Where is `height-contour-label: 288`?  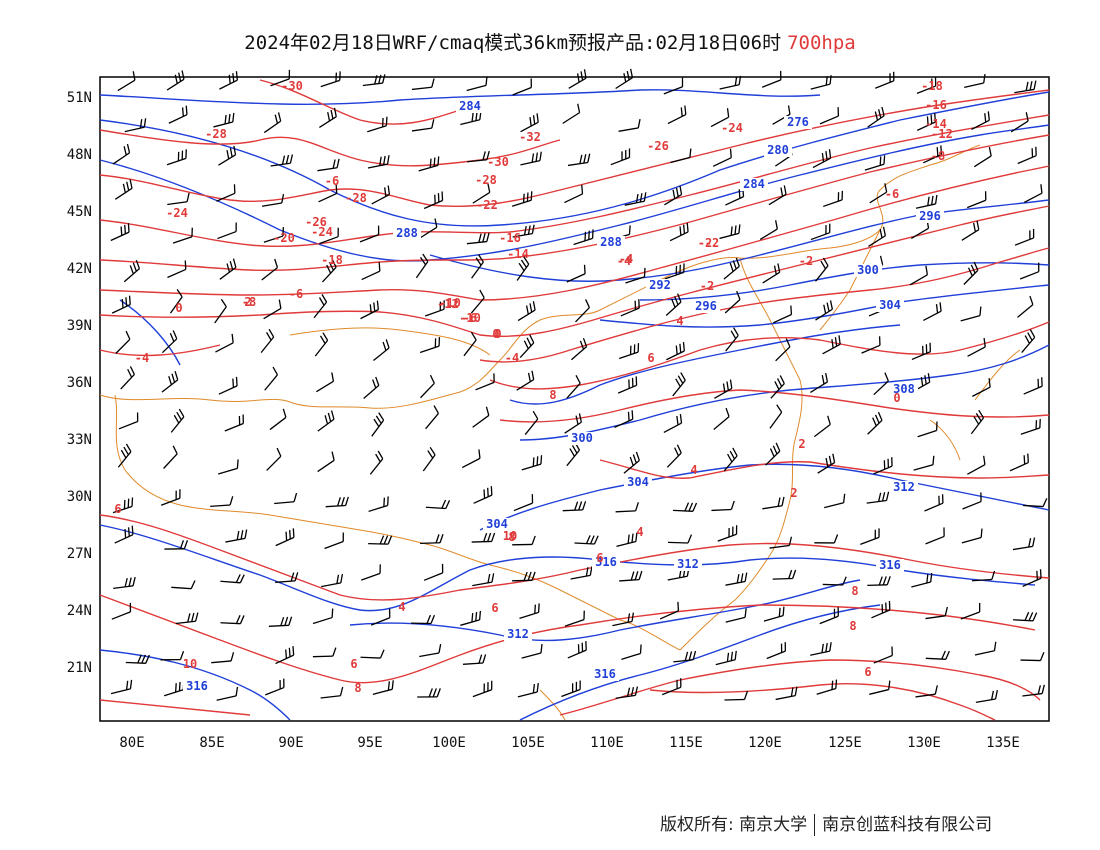 height-contour-label: 288 is located at coordinates (407, 233).